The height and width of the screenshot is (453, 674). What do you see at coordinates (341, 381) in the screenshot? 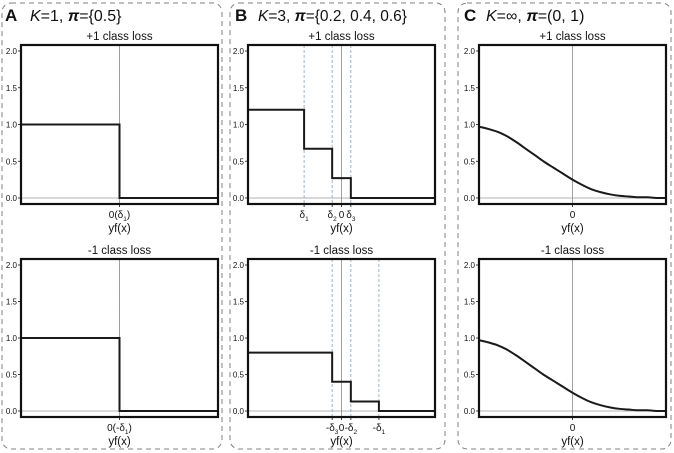
I see `panel-b-bottom-loss-line` at bounding box center [341, 381].